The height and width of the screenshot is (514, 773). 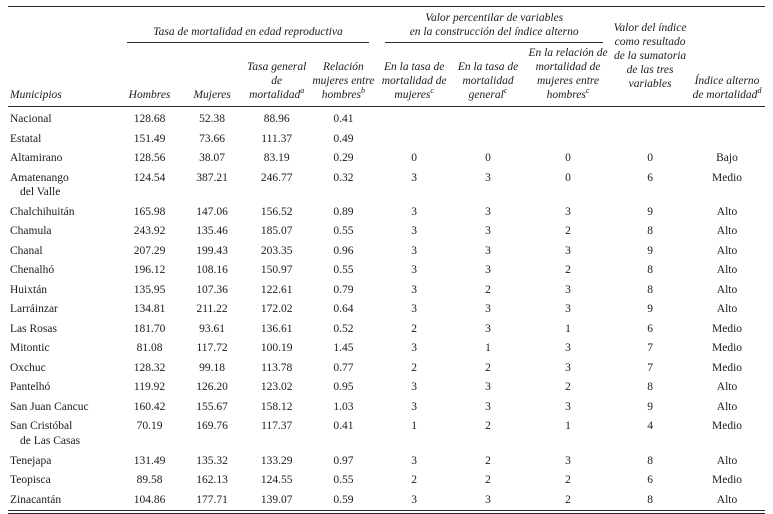 What do you see at coordinates (726, 88) in the screenshot?
I see `alternate-index-label: Índice alterno de mortalidad` at bounding box center [726, 88].